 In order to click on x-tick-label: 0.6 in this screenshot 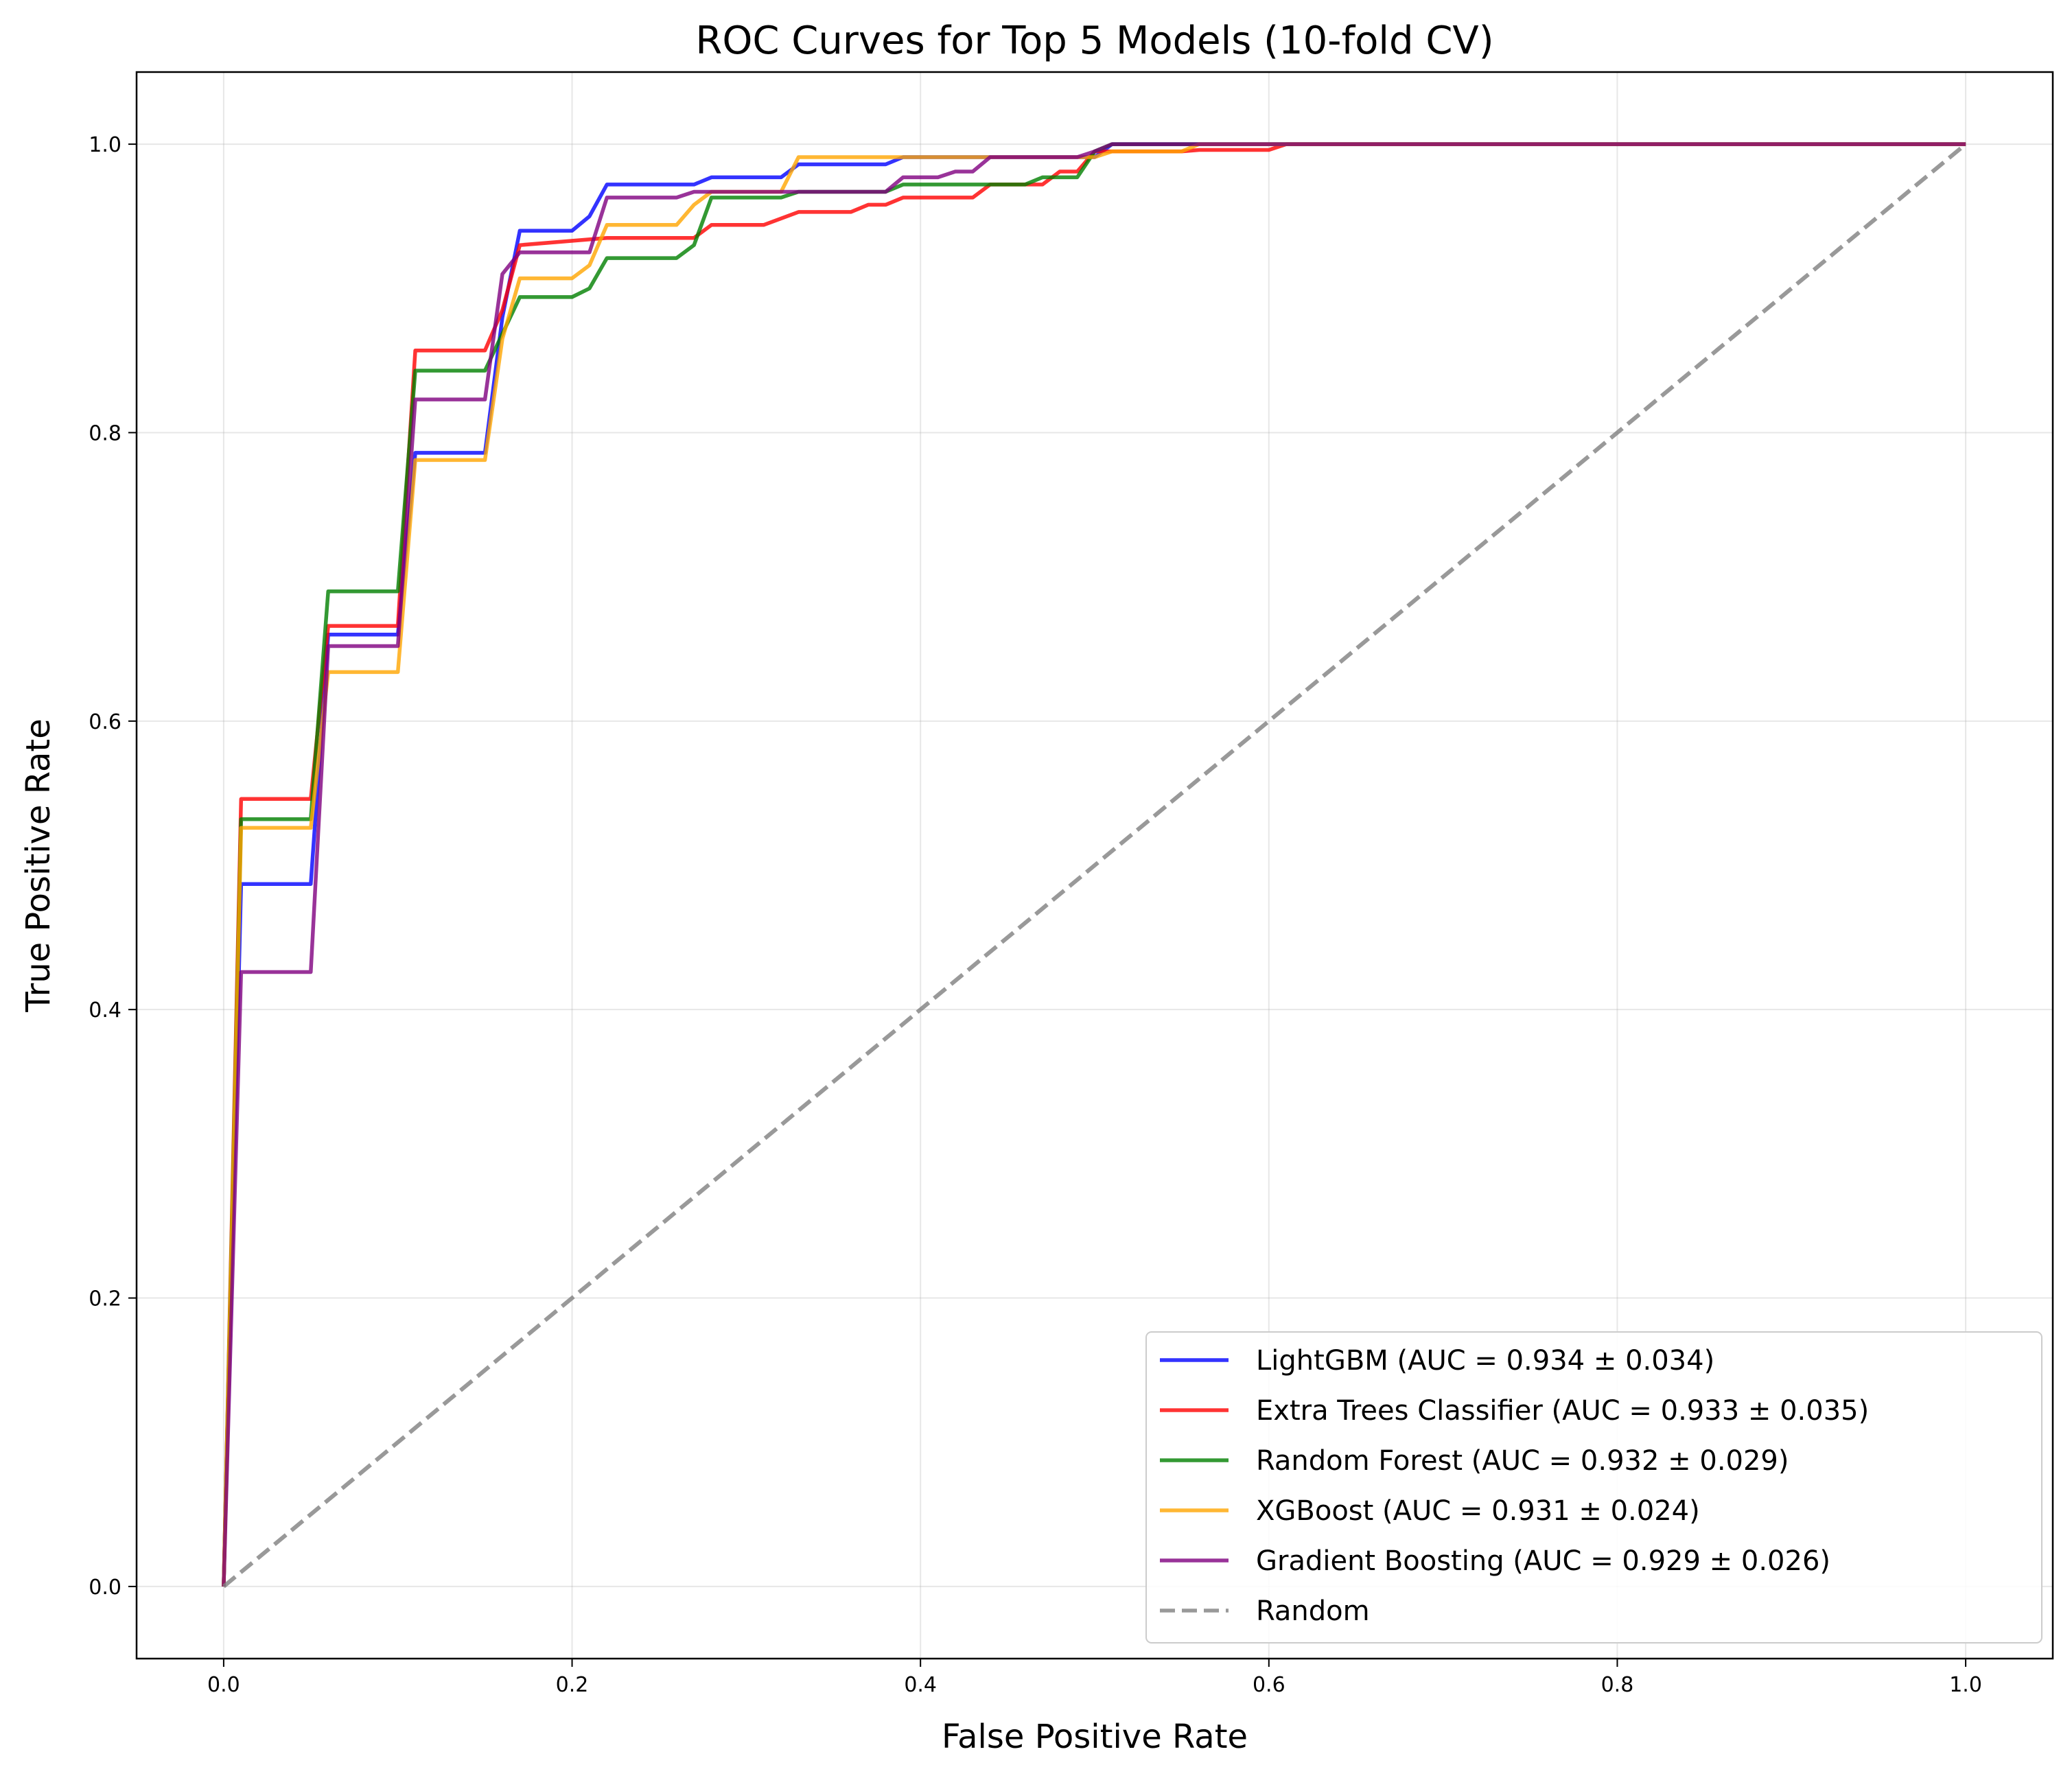, I will do `click(1269, 1685)`.